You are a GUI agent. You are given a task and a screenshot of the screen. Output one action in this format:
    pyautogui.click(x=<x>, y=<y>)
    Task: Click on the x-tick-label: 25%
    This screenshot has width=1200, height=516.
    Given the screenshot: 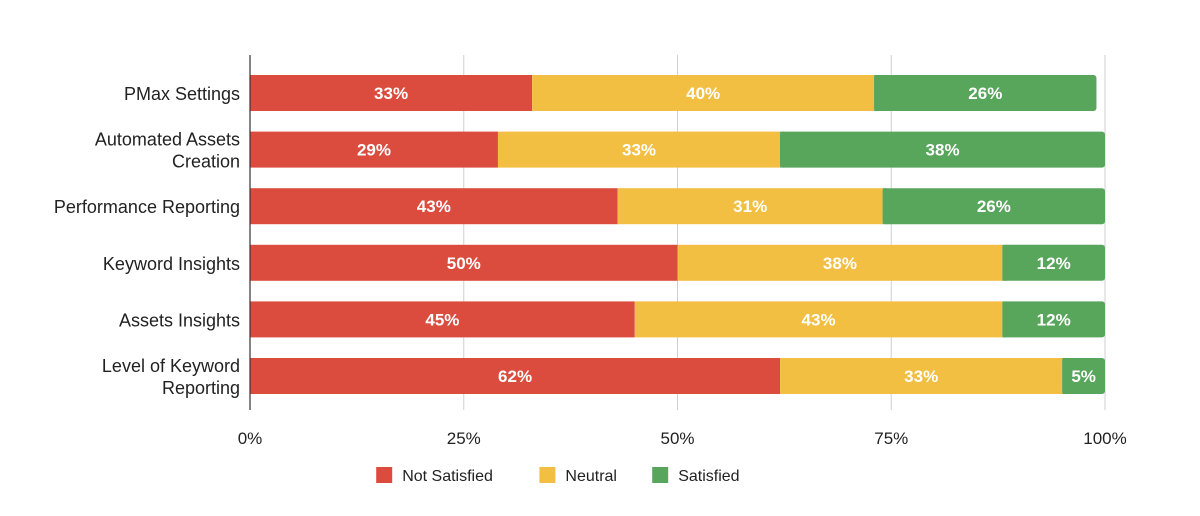 What is the action you would take?
    pyautogui.click(x=464, y=438)
    